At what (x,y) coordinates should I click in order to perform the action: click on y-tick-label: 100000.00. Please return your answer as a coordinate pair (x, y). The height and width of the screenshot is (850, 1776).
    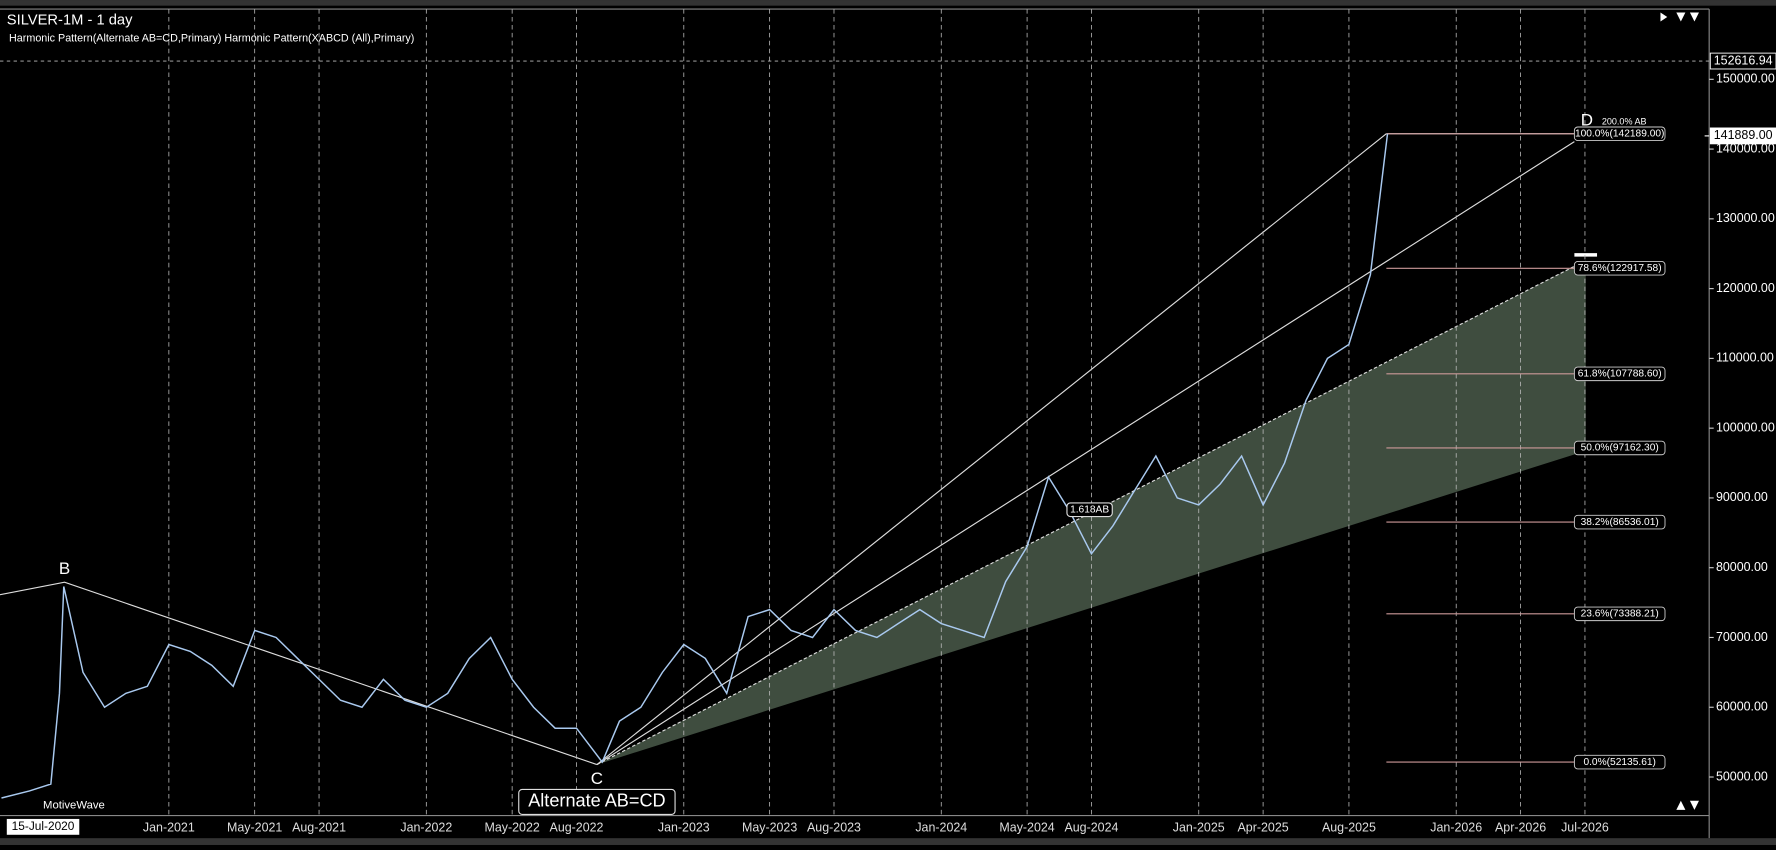
    Looking at the image, I should click on (1745, 427).